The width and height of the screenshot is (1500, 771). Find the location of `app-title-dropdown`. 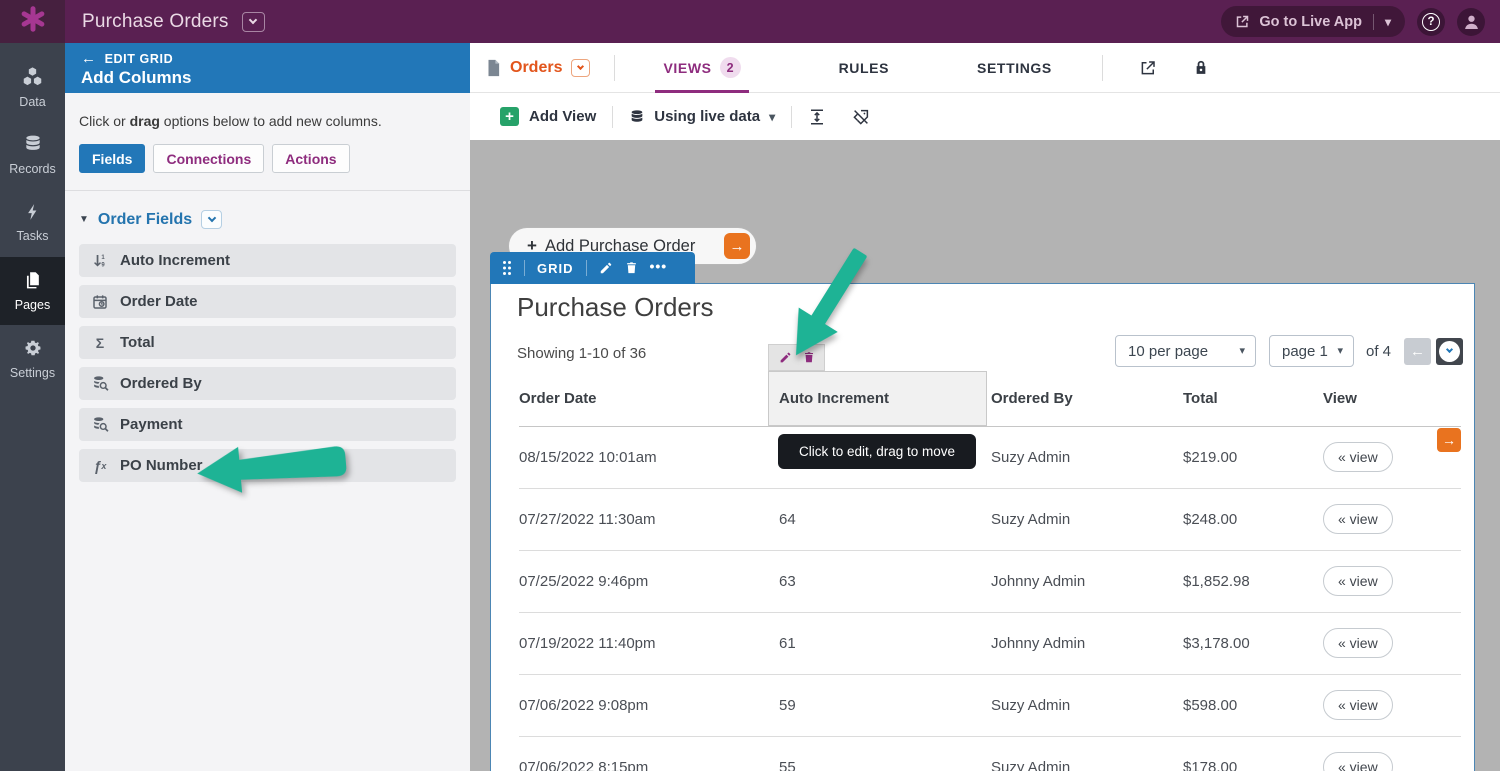

app-title-dropdown is located at coordinates (253, 21).